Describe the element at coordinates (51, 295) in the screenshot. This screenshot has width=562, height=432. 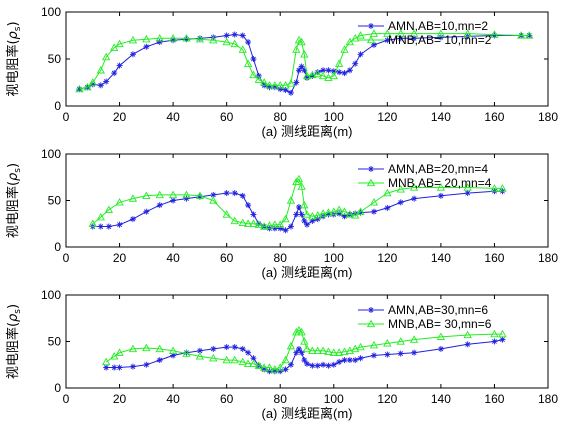
I see `y-tick-label: 100` at that location.